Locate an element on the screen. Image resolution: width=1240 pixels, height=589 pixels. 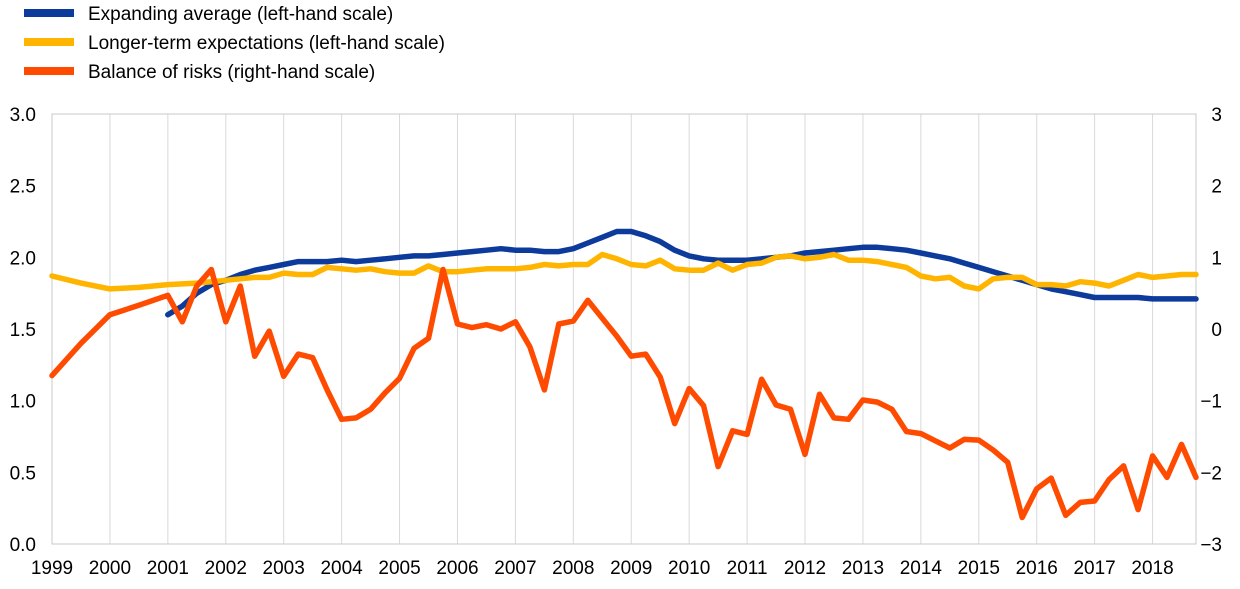
left-tick-label: 0.0 is located at coordinates (23, 545).